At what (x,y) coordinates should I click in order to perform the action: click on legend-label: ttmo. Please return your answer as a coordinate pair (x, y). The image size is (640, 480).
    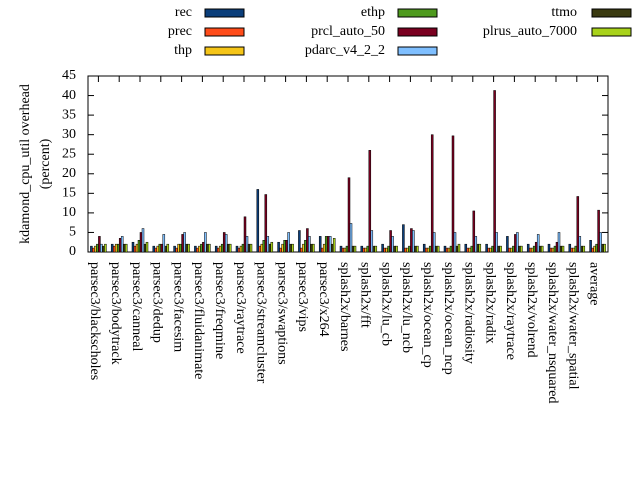
    Looking at the image, I should click on (564, 12).